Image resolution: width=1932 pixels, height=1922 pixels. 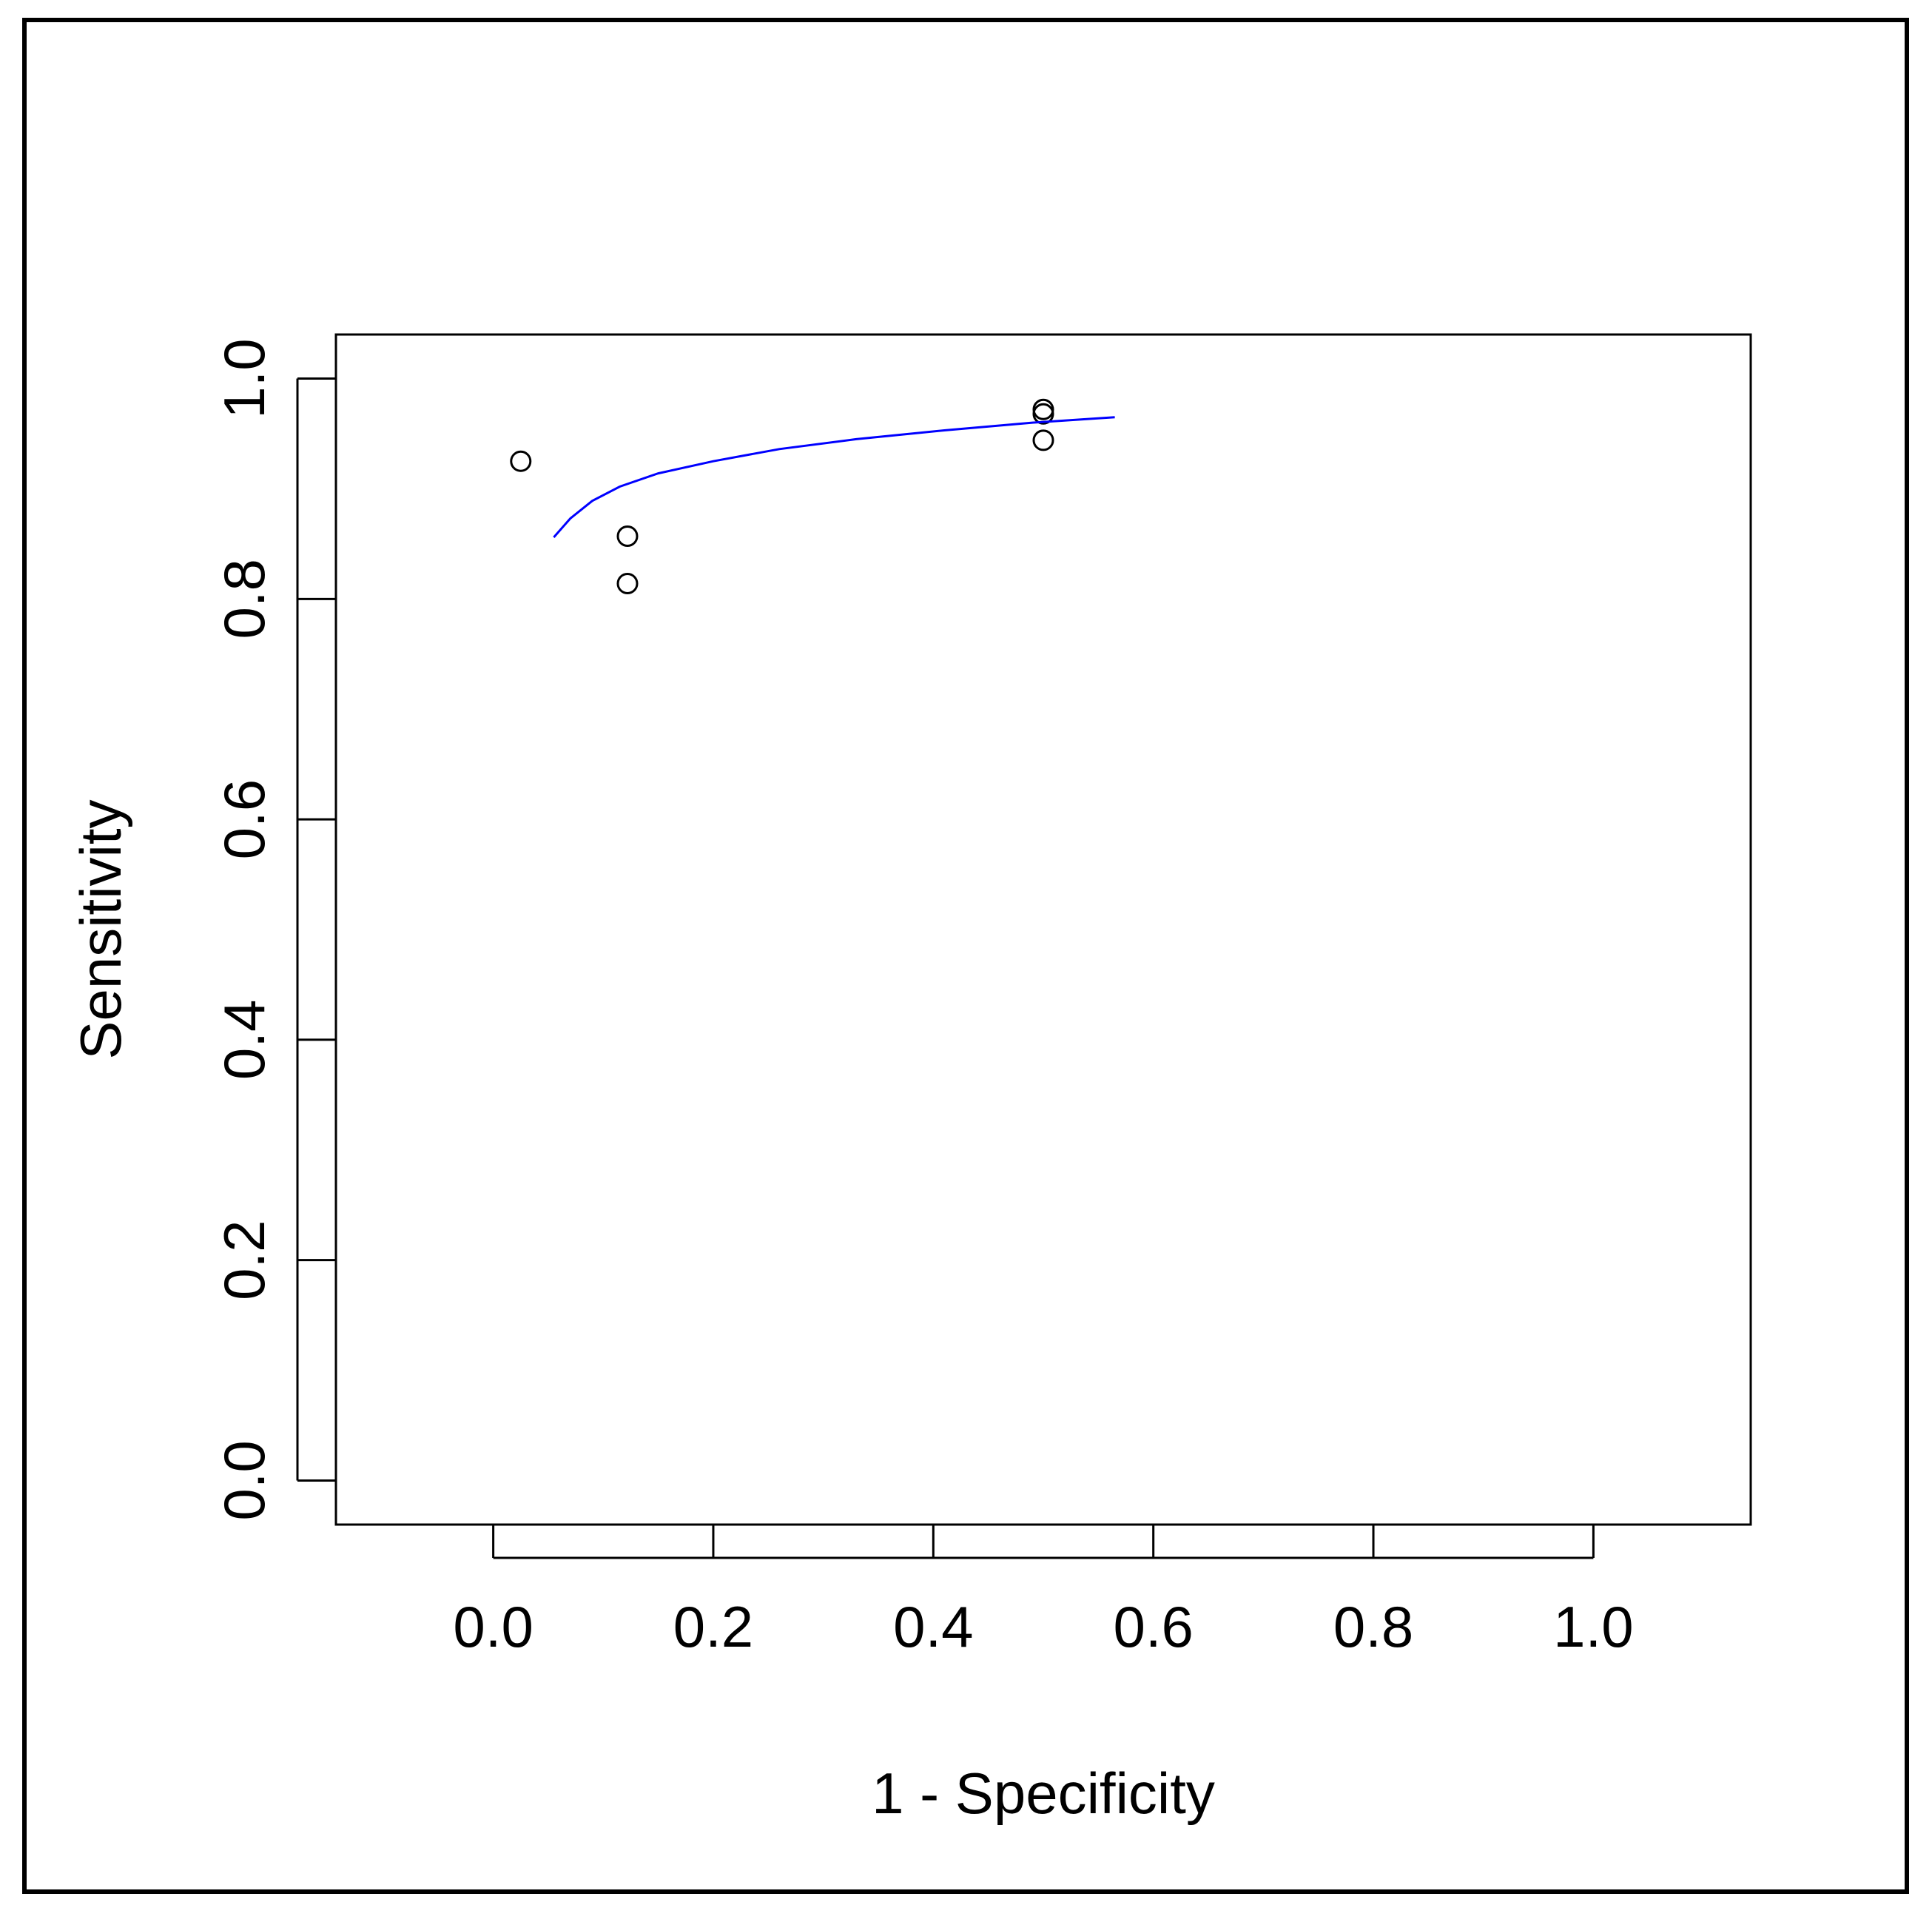 What do you see at coordinates (834, 477) in the screenshot?
I see `fitted-curve` at bounding box center [834, 477].